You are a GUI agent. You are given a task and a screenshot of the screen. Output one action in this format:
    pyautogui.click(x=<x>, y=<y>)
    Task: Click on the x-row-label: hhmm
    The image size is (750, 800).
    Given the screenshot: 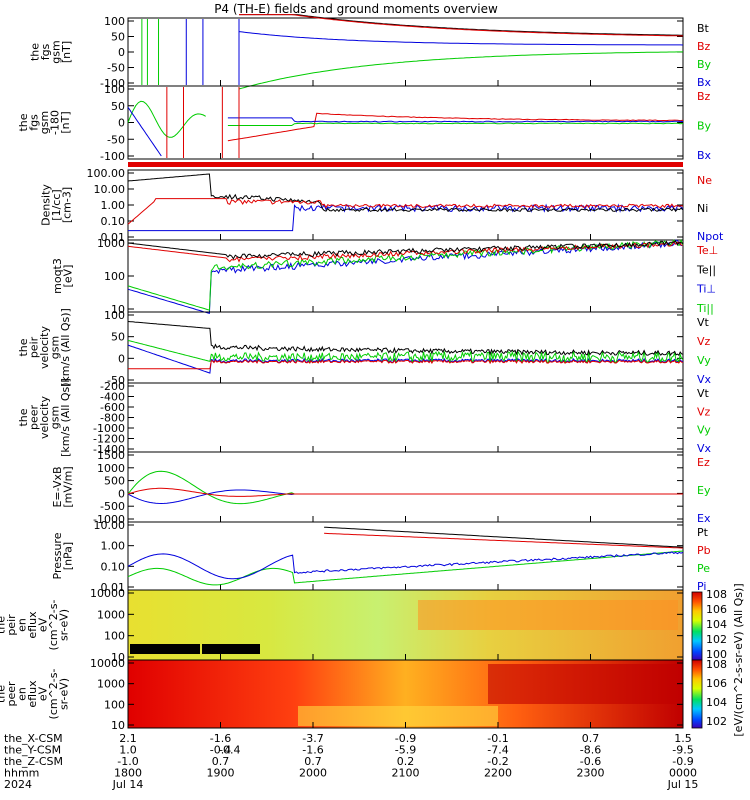 What is the action you would take?
    pyautogui.click(x=21, y=773)
    